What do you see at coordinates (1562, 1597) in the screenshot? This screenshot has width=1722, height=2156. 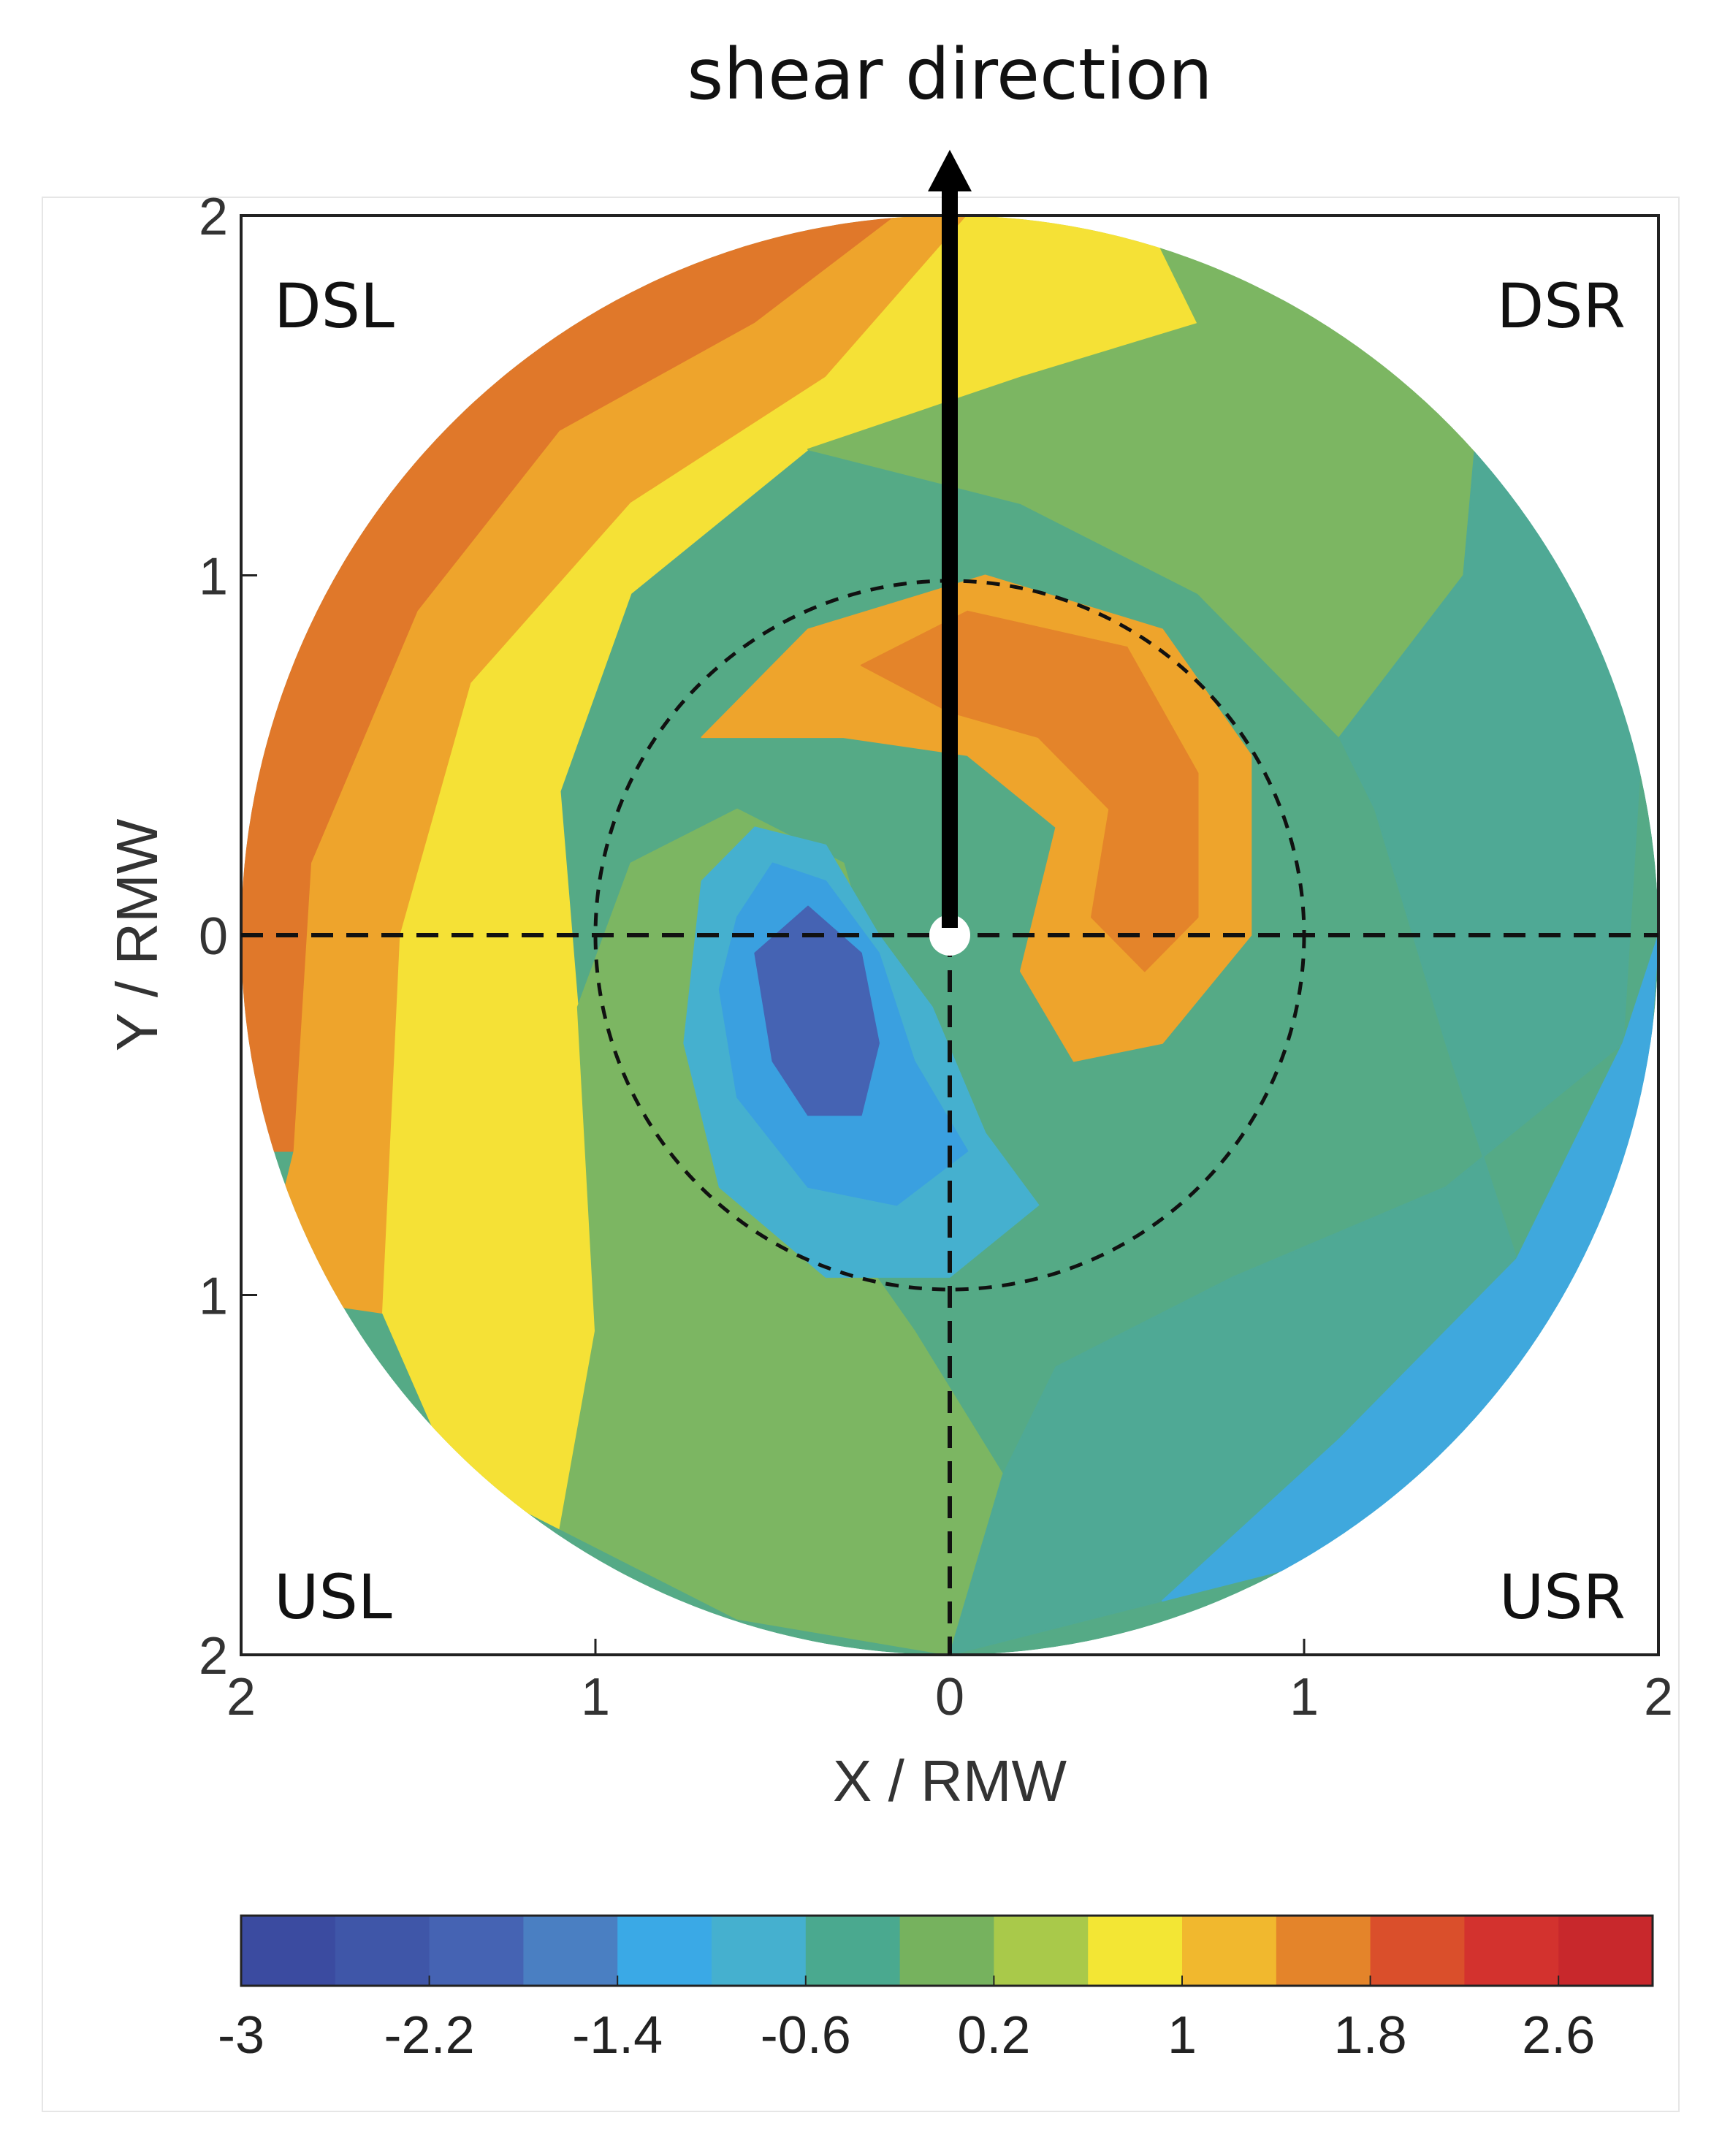 I see `quadrant-label-usr: USR` at bounding box center [1562, 1597].